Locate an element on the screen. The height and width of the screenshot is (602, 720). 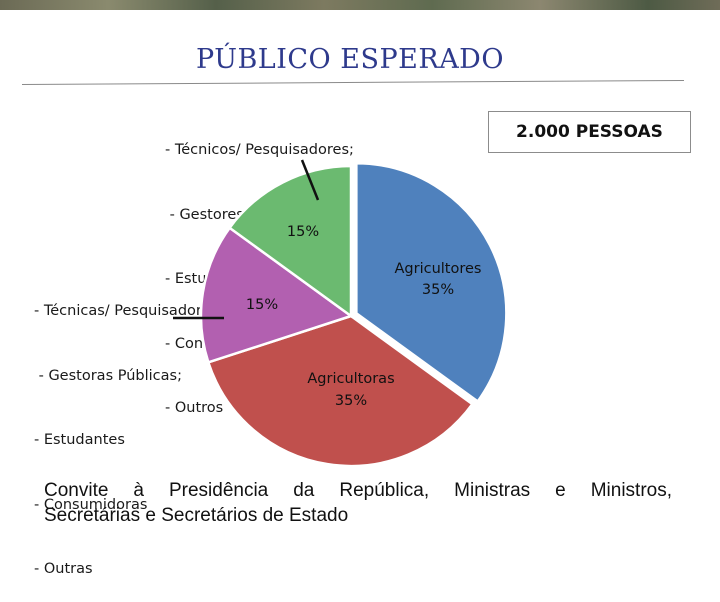
legend-male-item: - Técnicos/ Pesquisadores; is located at coordinates (259, 150).